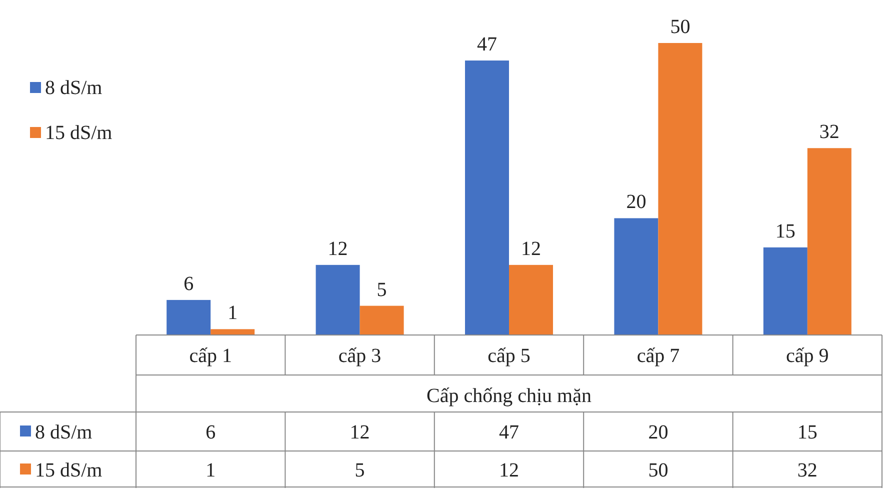 Image resolution: width=884 pixels, height=489 pixels. Describe the element at coordinates (211, 471) in the screenshot. I see `text: 1` at that location.